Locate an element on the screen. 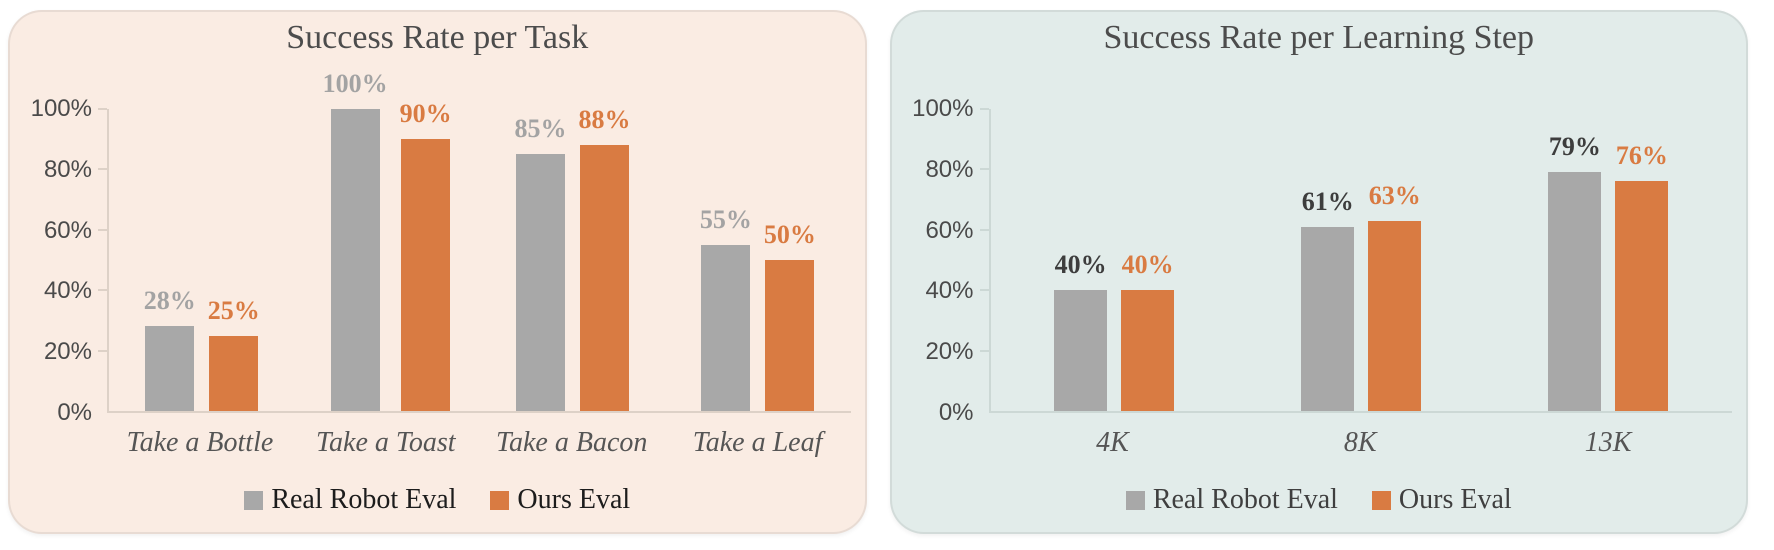 The height and width of the screenshot is (550, 1774). bar-wrap: 25% is located at coordinates (234, 260).